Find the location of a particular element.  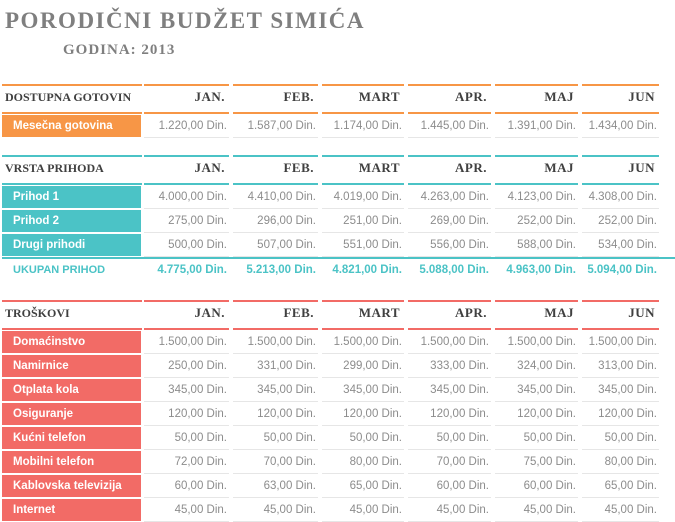

row-label: Osiguranje is located at coordinates (71, 414).